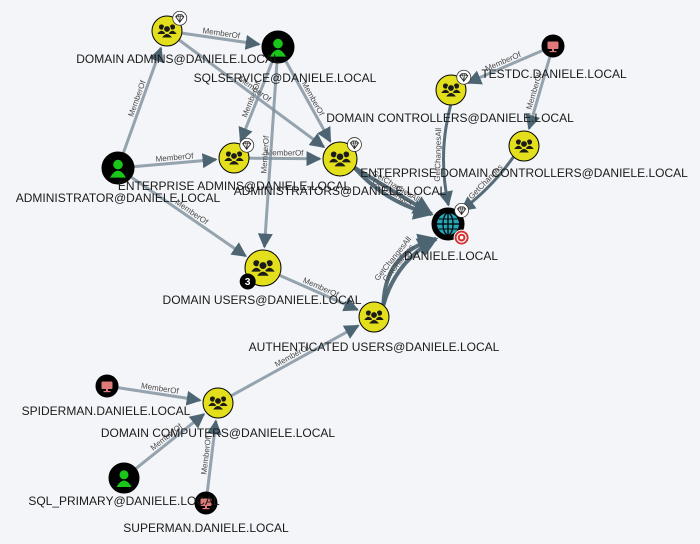 The width and height of the screenshot is (700, 544). What do you see at coordinates (374, 347) in the screenshot?
I see `node-label-authenticated-users: AUTHENTICATED USERS@DANIELE.LOCAL` at bounding box center [374, 347].